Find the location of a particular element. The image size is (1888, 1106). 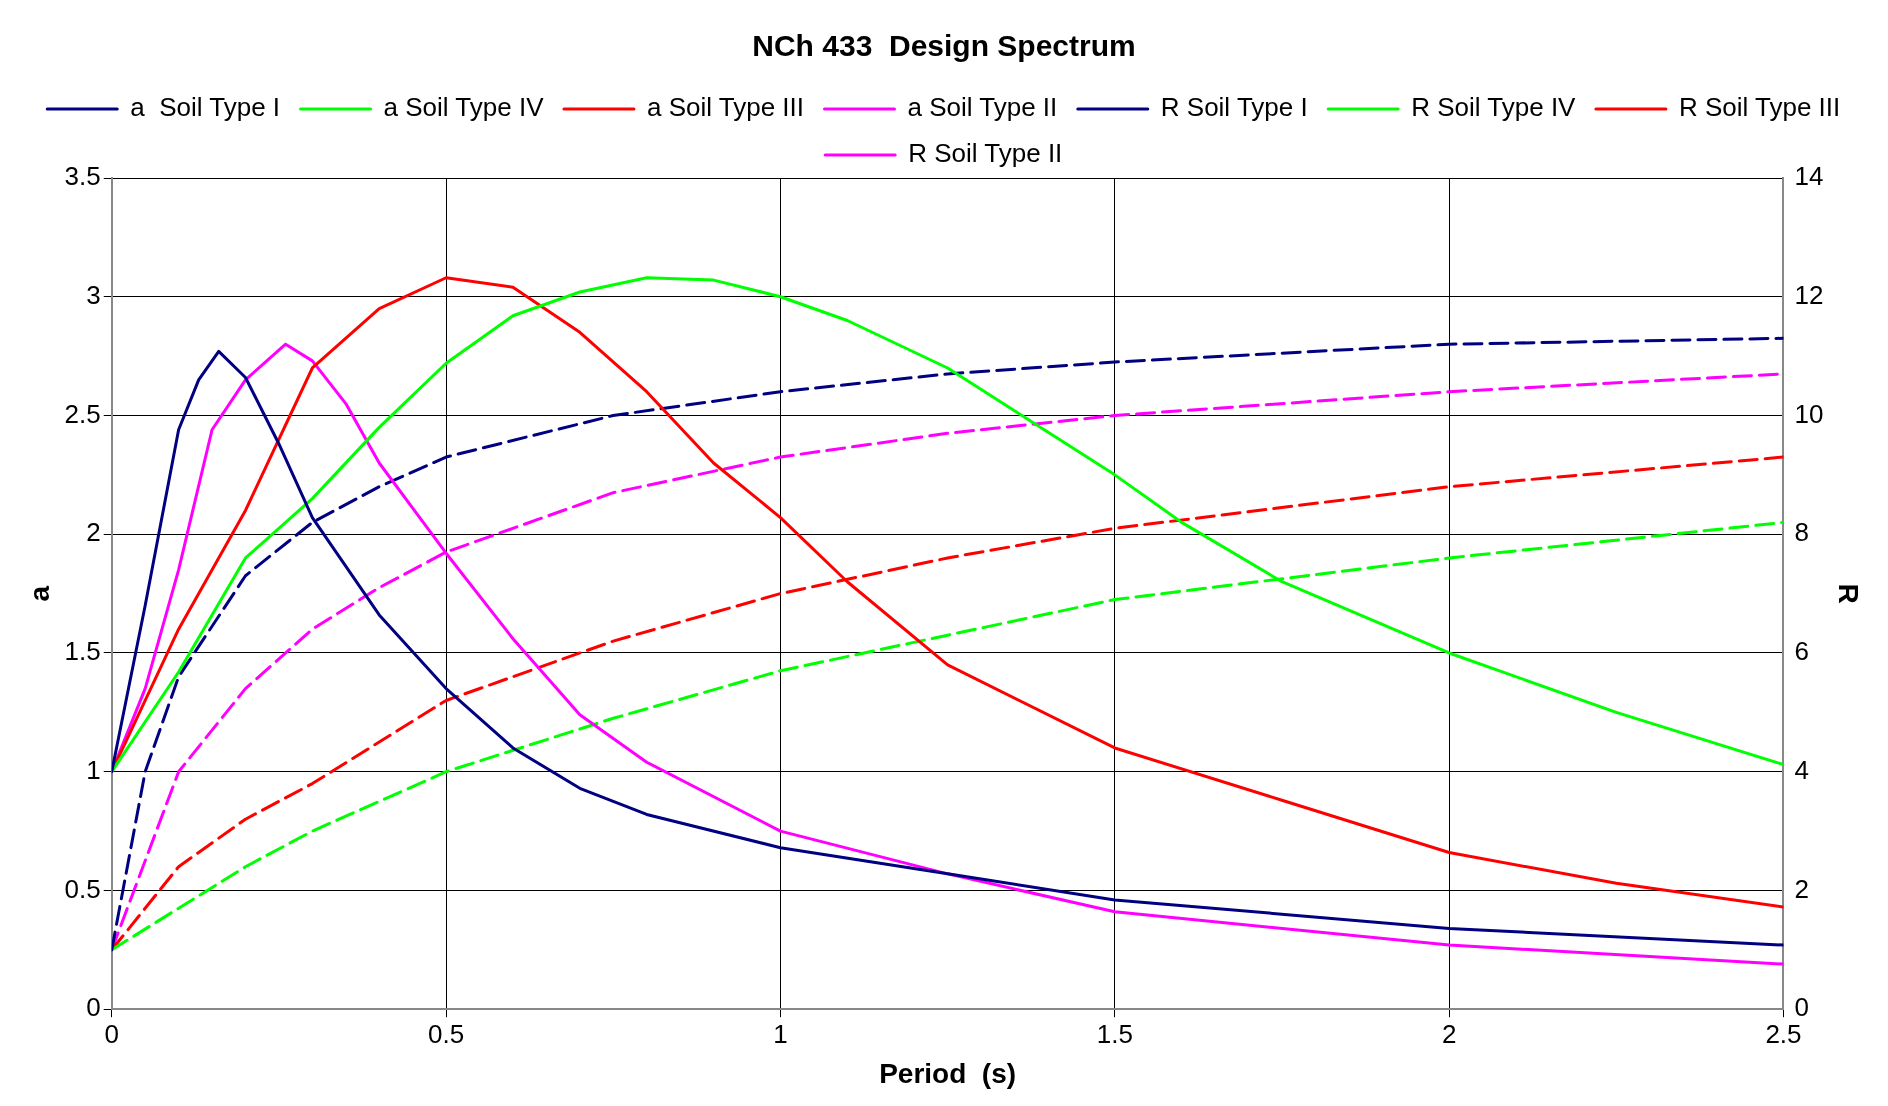

legend-label: a Soil Type II is located at coordinates (982, 107).